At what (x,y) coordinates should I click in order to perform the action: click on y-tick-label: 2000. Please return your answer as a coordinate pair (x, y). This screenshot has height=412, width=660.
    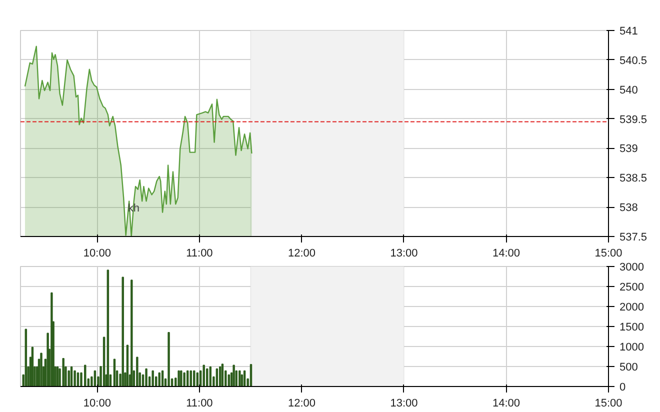
    Looking at the image, I should click on (632, 308).